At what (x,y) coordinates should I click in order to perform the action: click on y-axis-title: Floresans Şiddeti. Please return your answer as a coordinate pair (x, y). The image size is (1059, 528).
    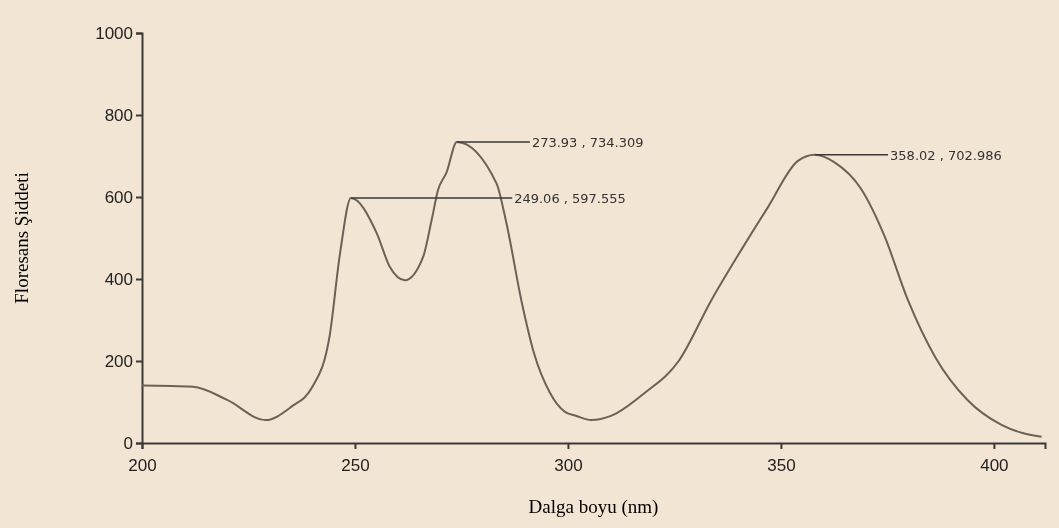
    Looking at the image, I should click on (21, 238).